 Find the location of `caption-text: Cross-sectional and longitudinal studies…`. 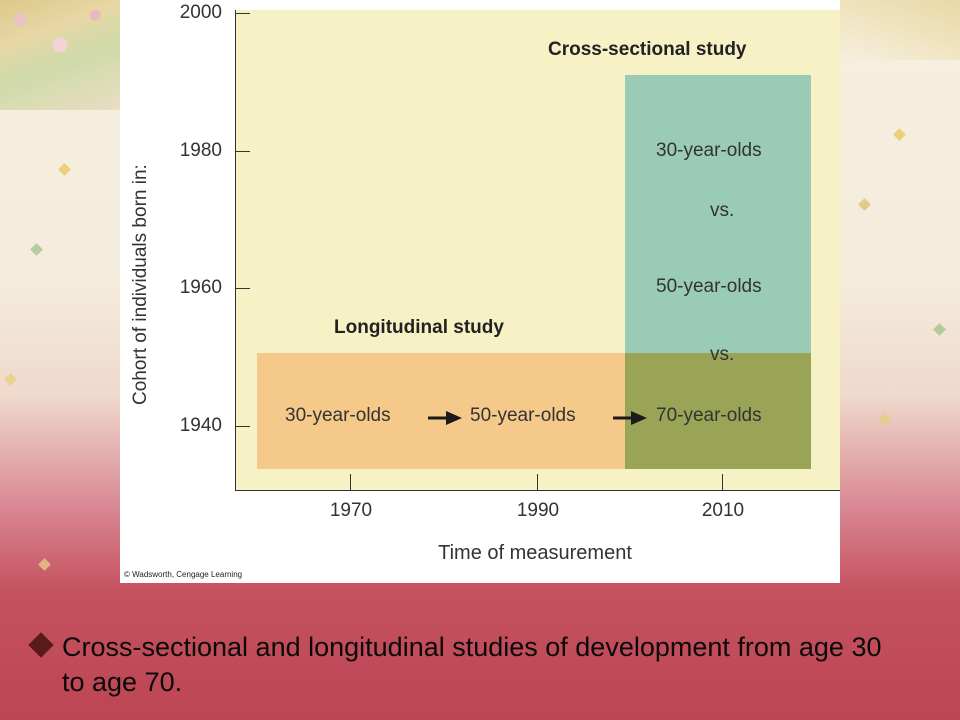

caption-text: Cross-sectional and longitudinal studies… is located at coordinates (472, 664).